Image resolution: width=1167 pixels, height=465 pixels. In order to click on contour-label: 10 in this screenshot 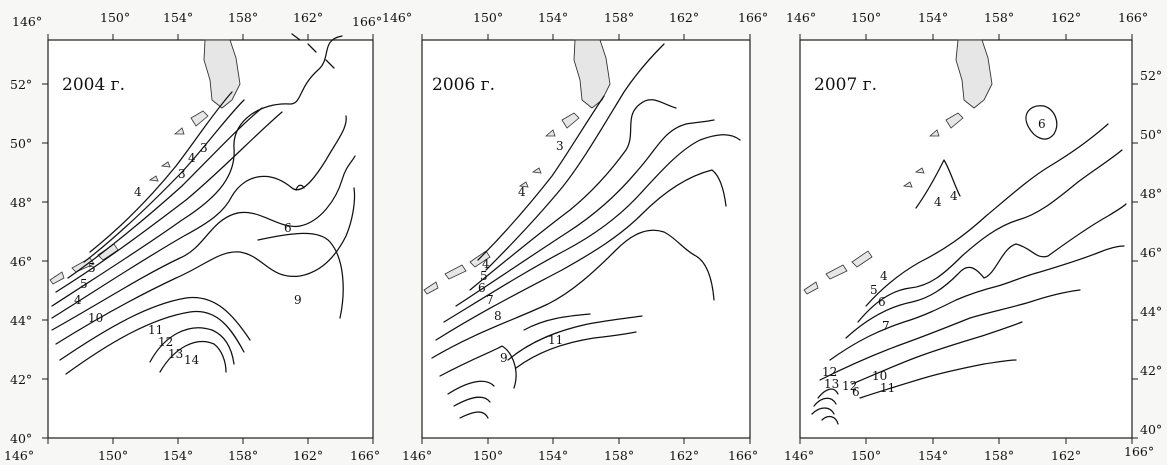, I will do `click(95, 318)`.